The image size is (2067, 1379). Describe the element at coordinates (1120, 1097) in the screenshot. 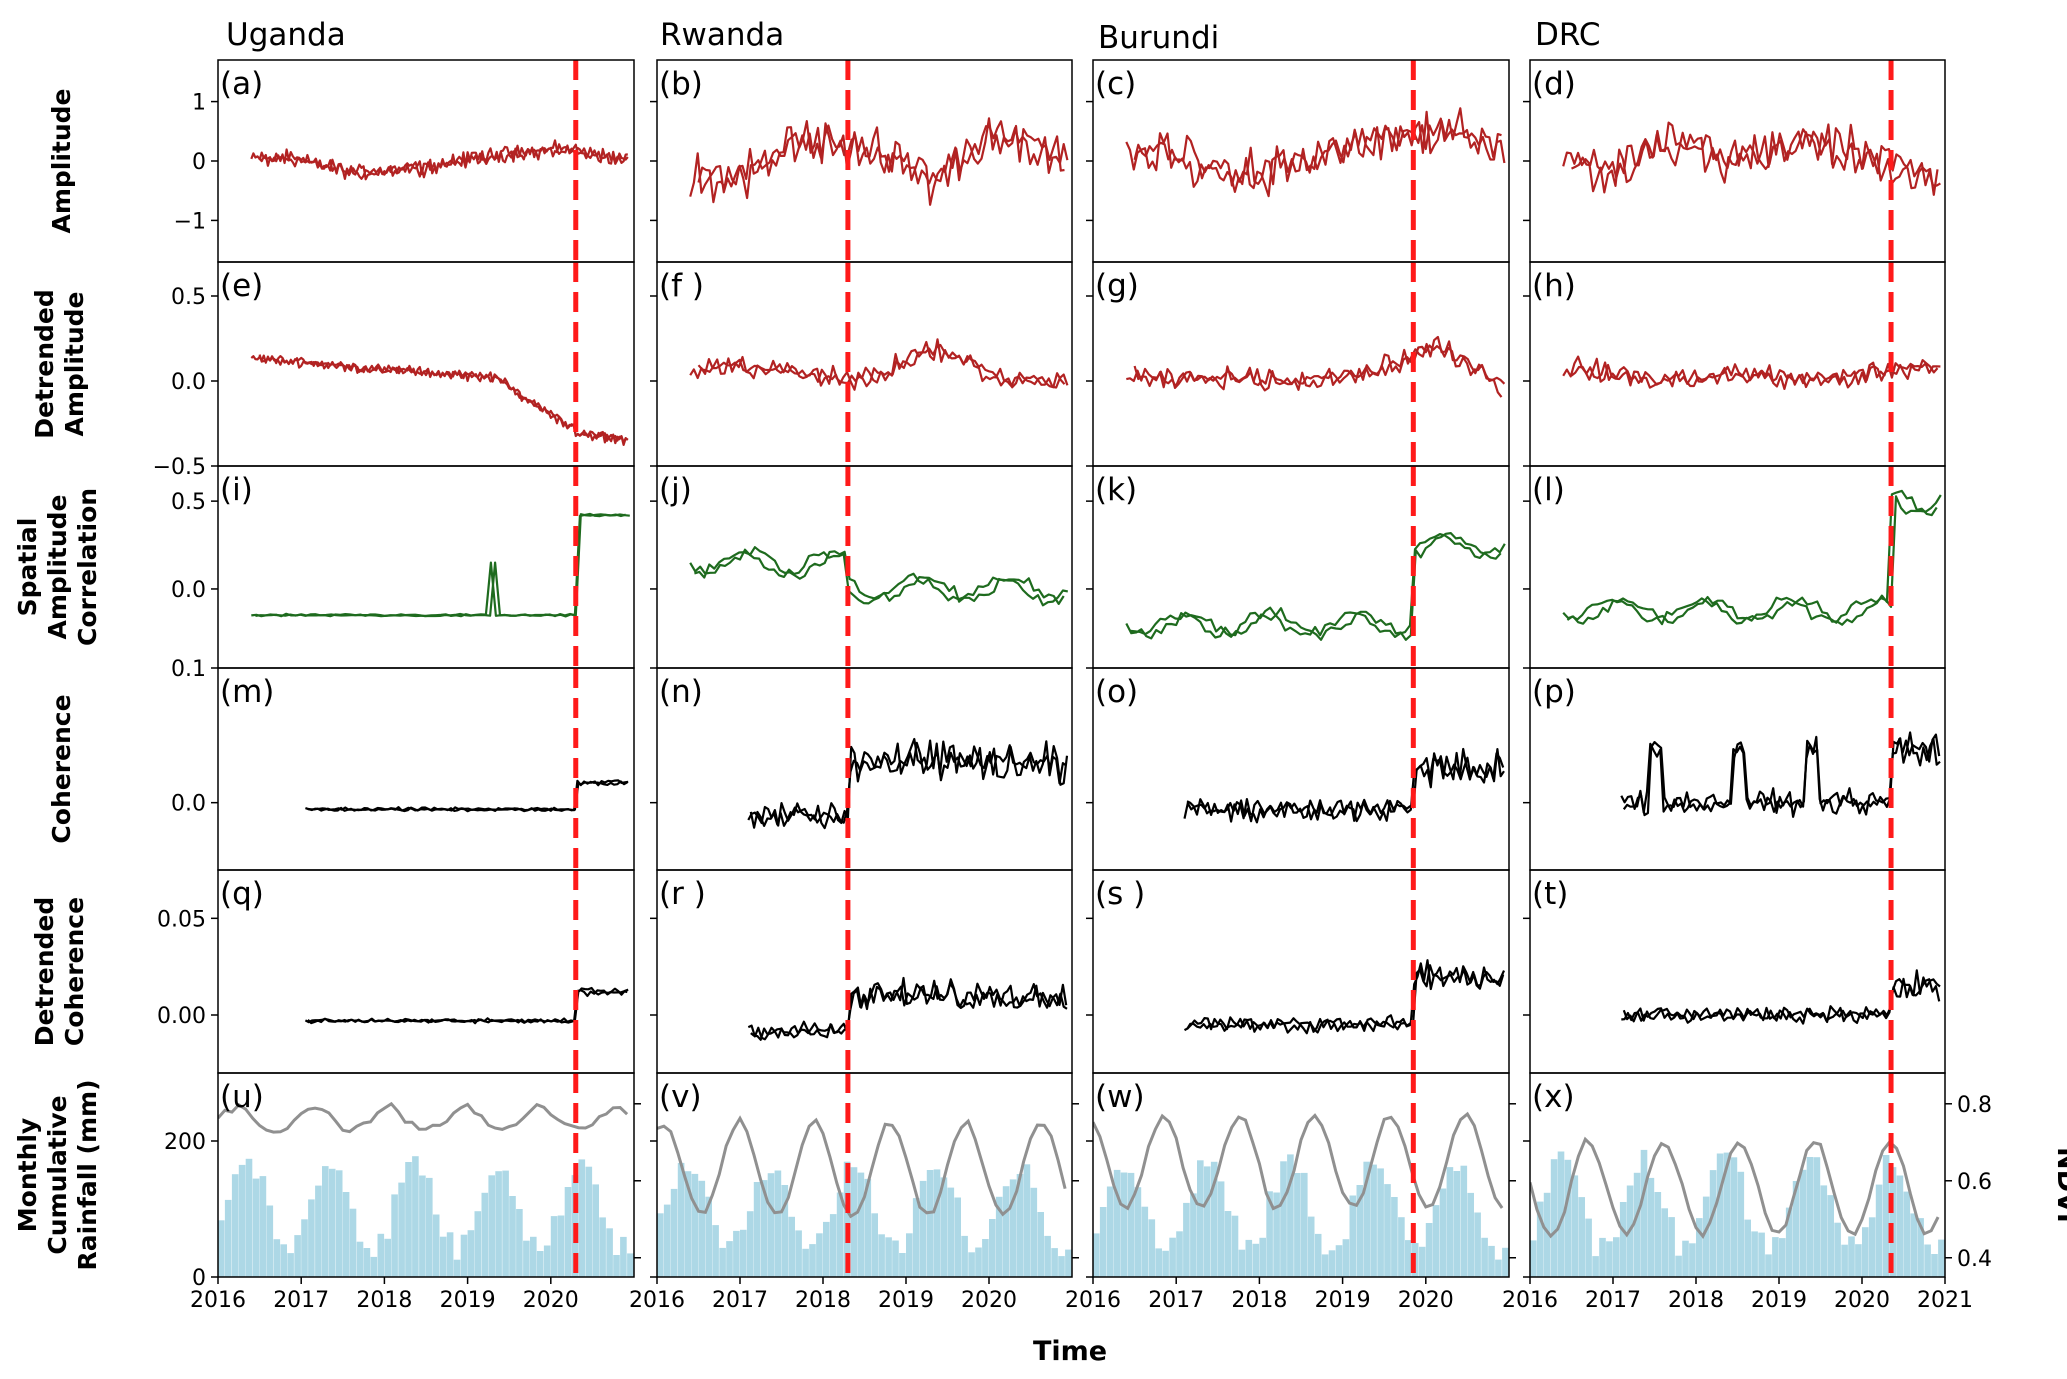

I see `panel-label: (w)` at that location.